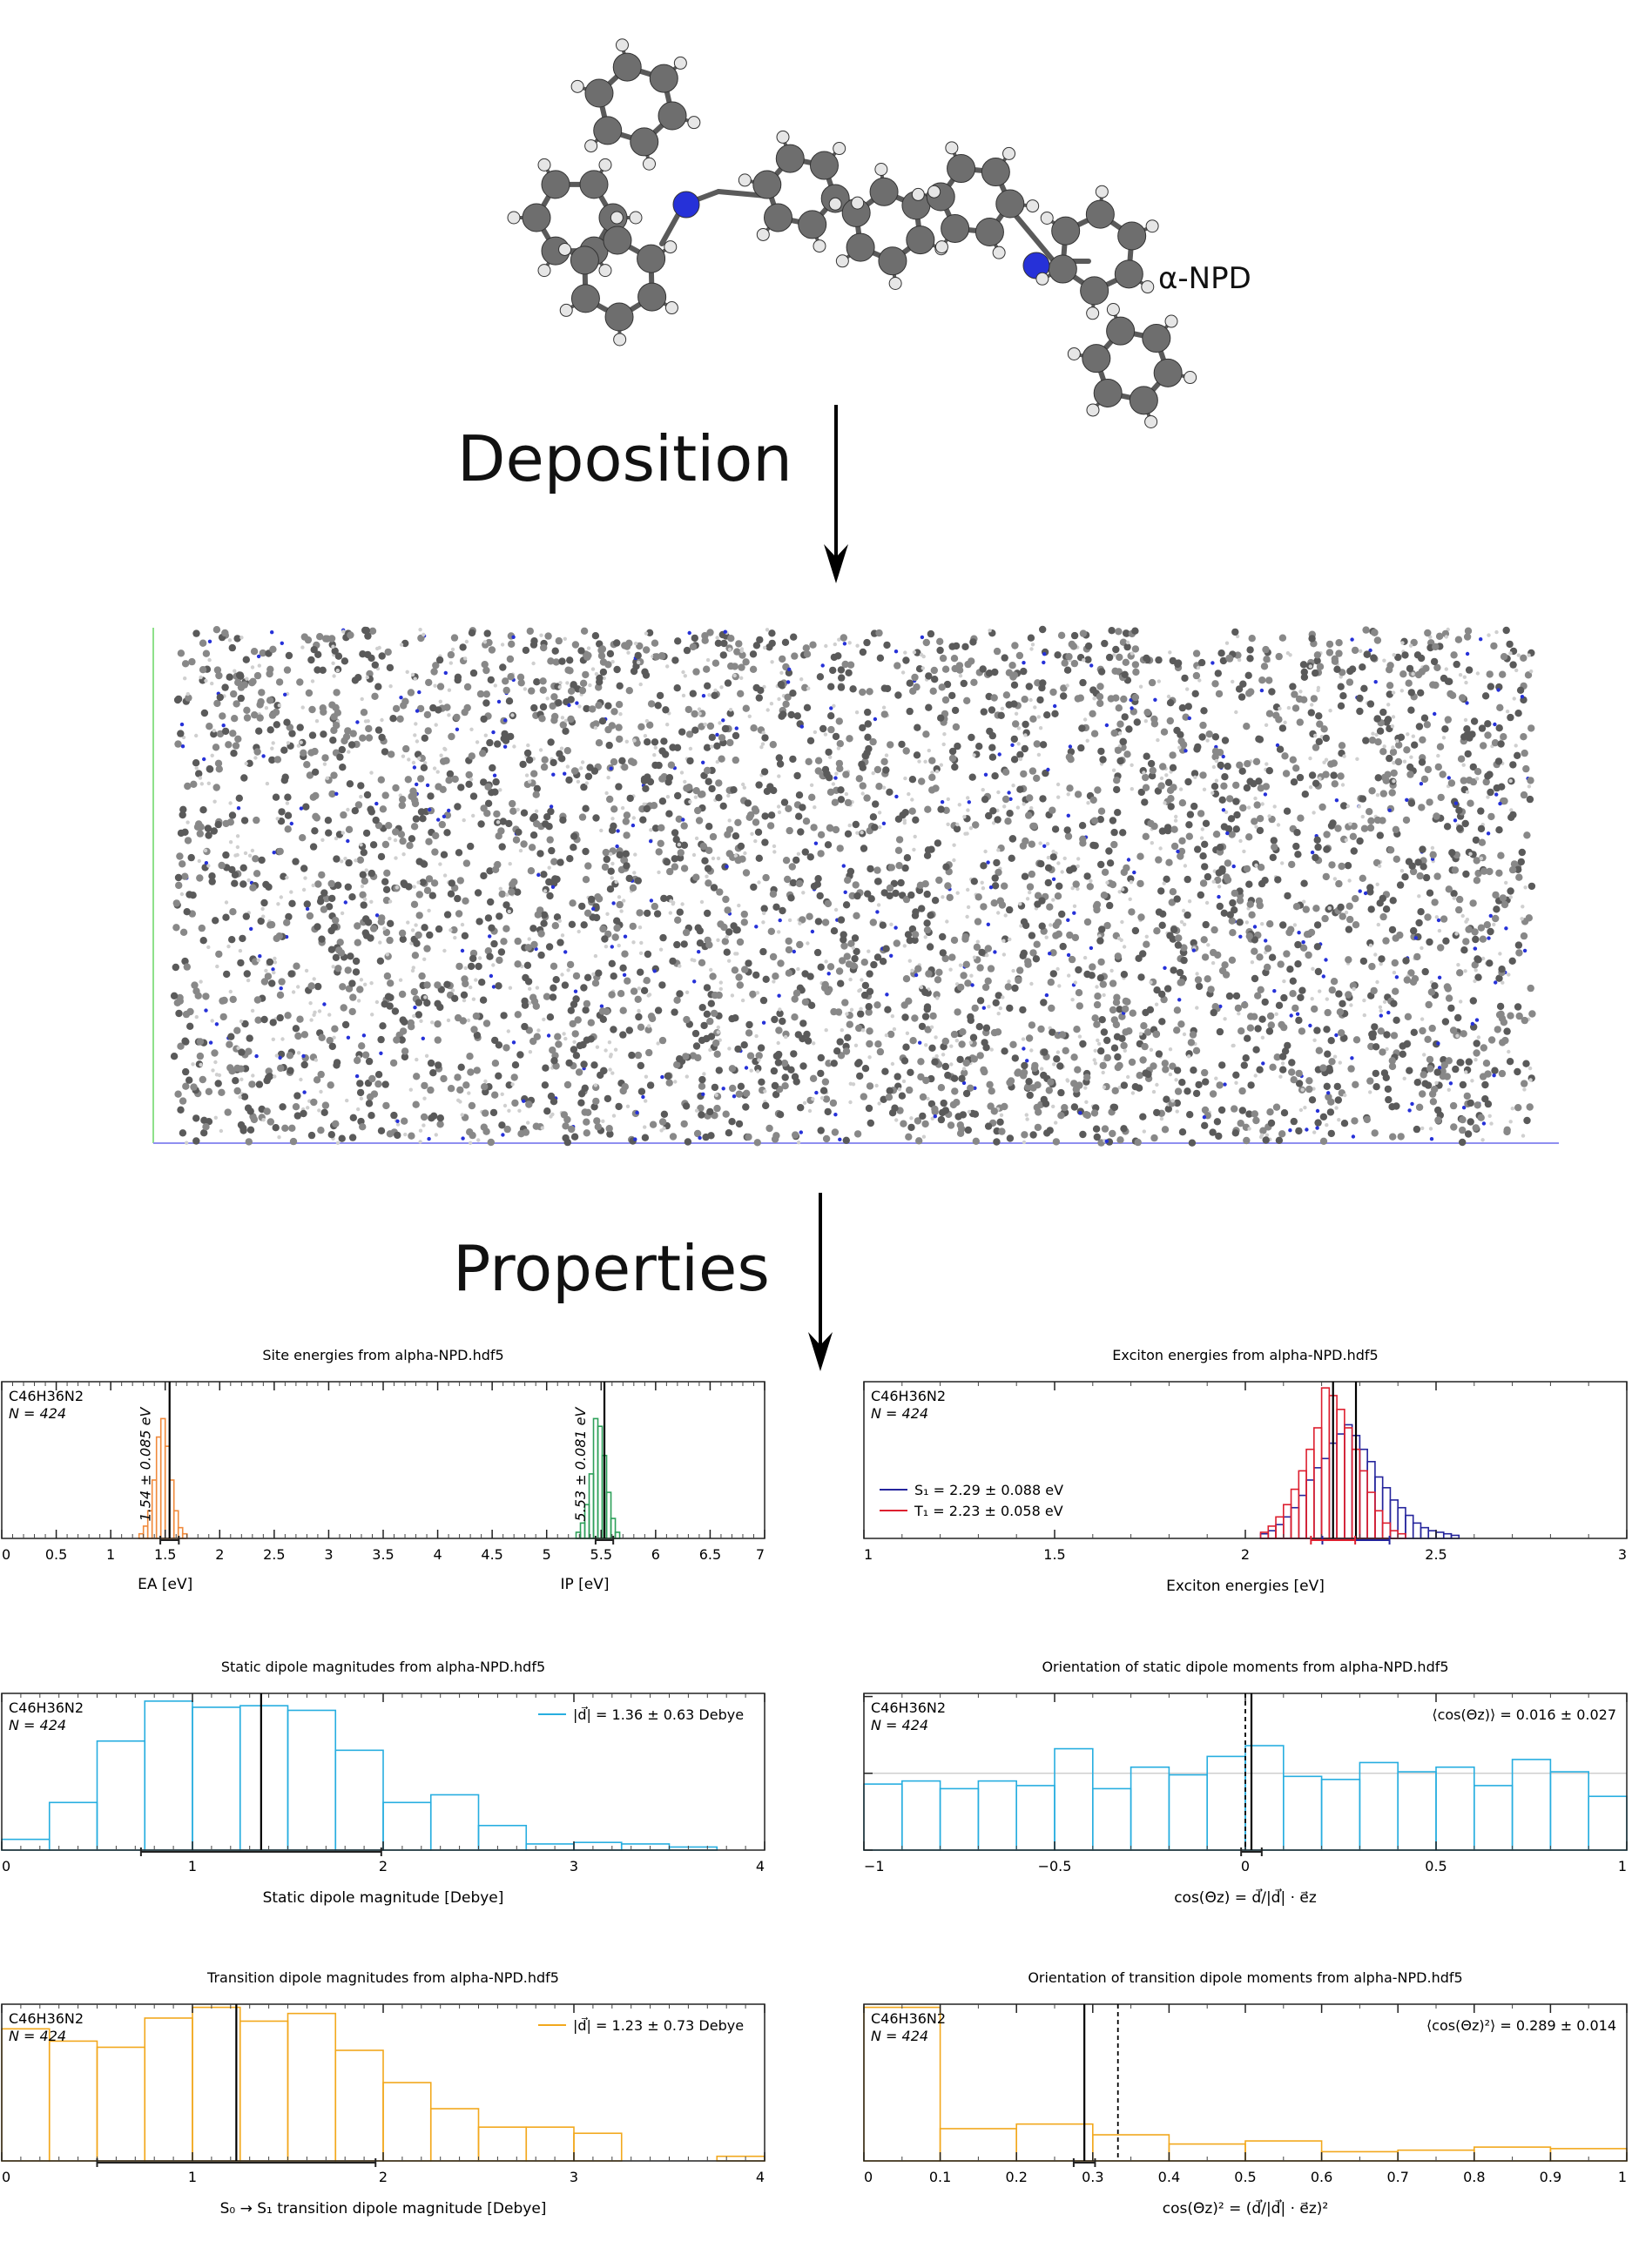 The image size is (1632, 2268). What do you see at coordinates (760, 1555) in the screenshot?
I see `x-tick-label: 7` at bounding box center [760, 1555].